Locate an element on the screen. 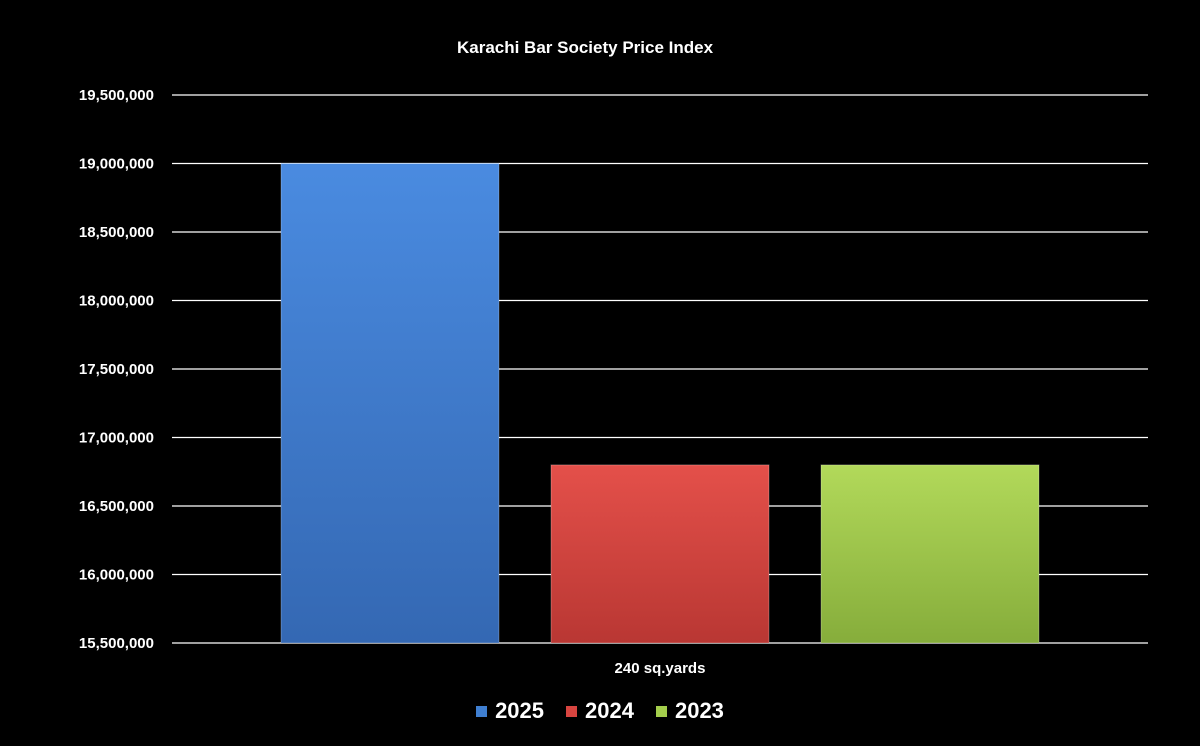  legend-item-2023: 2023 is located at coordinates (689, 711).